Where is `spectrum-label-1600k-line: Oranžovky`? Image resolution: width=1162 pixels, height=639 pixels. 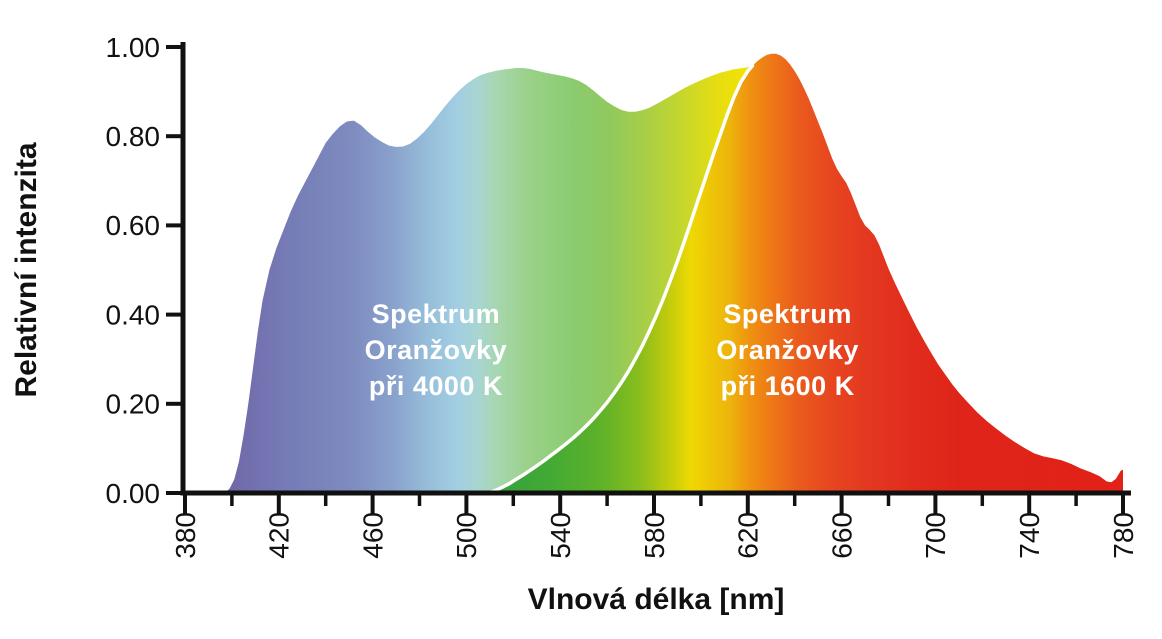 spectrum-label-1600k-line: Oranžovky is located at coordinates (787, 350).